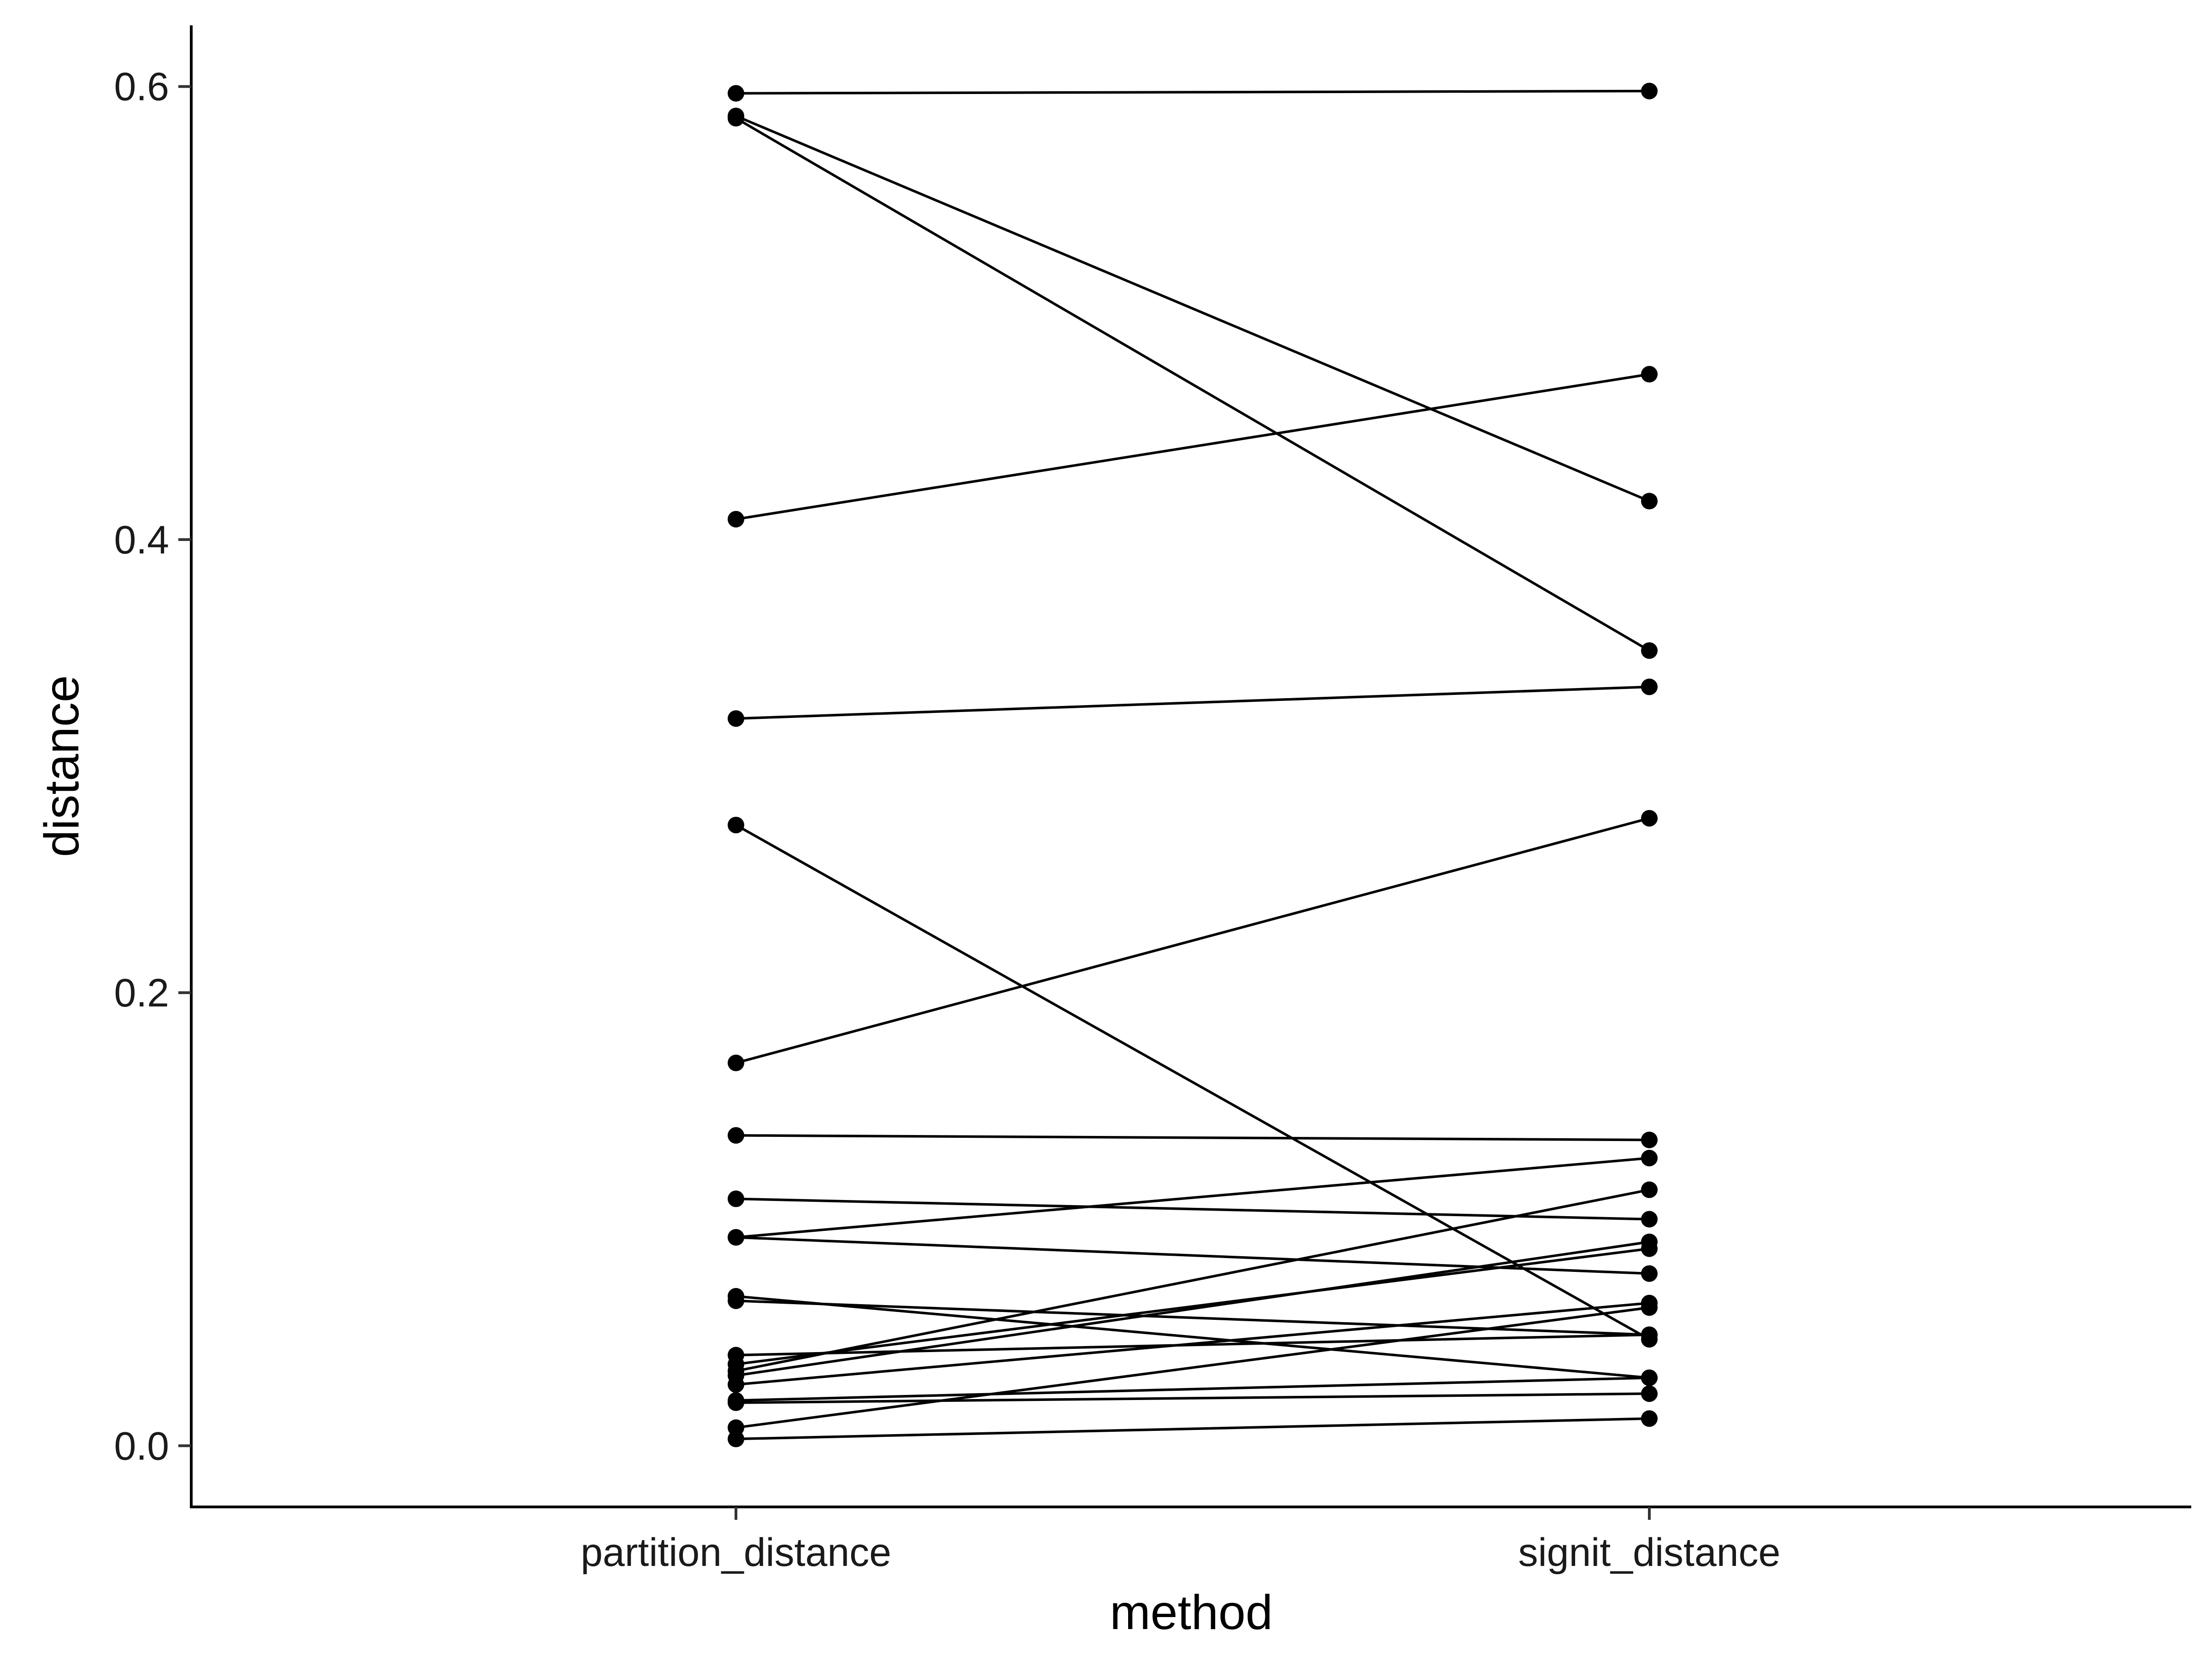 The height and width of the screenshot is (1659, 2212). Describe the element at coordinates (152, 766) in the screenshot. I see `y-axis-ticks: 0.0 0.2 0.4 0.6` at that location.